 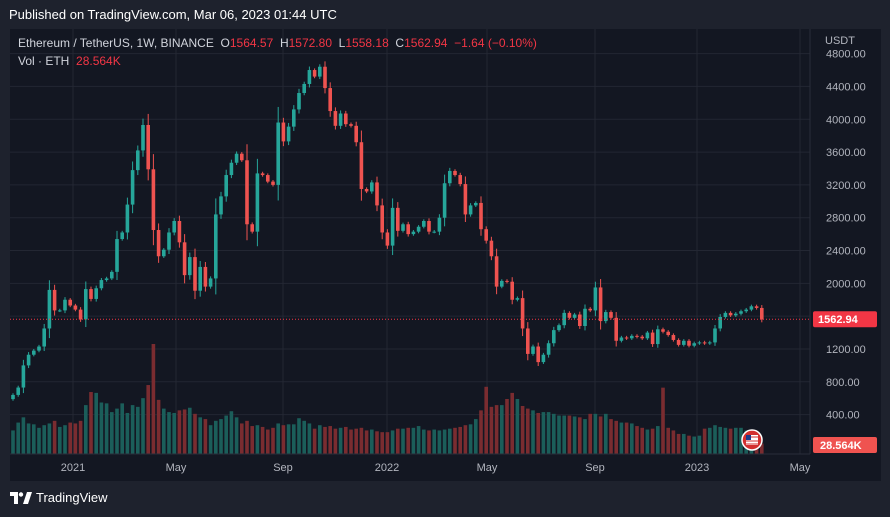 What do you see at coordinates (595, 468) in the screenshot?
I see `time-tick-label: Sep` at bounding box center [595, 468].